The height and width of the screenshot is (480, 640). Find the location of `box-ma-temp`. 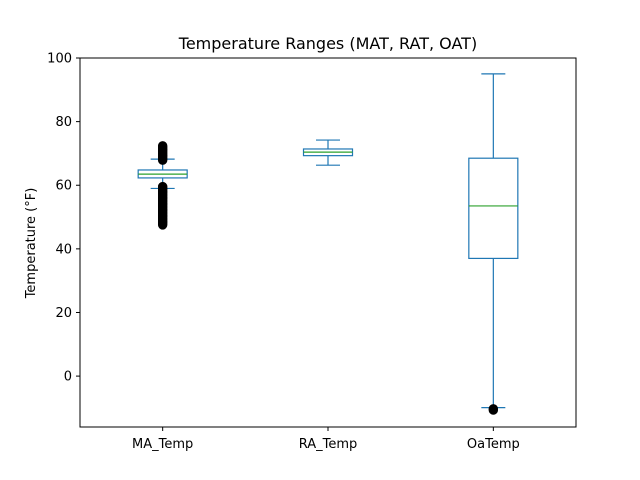

box-ma-temp is located at coordinates (162, 185).